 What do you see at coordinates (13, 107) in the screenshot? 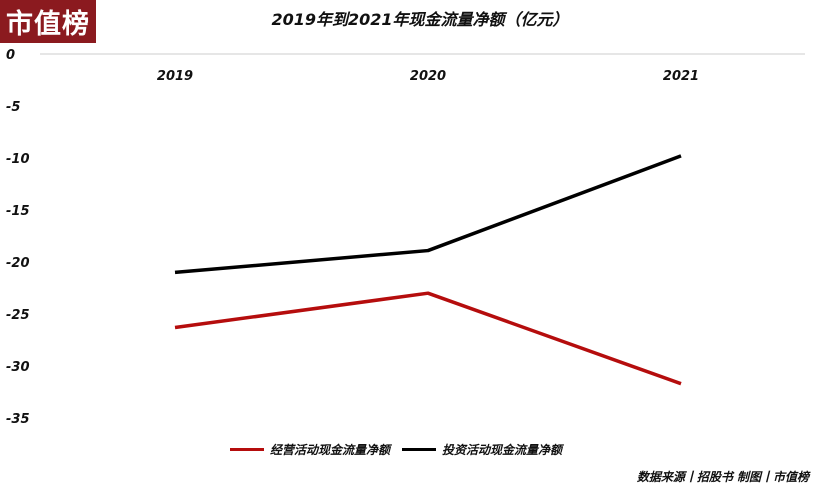
I see `y-tick-label: -5` at bounding box center [13, 107].